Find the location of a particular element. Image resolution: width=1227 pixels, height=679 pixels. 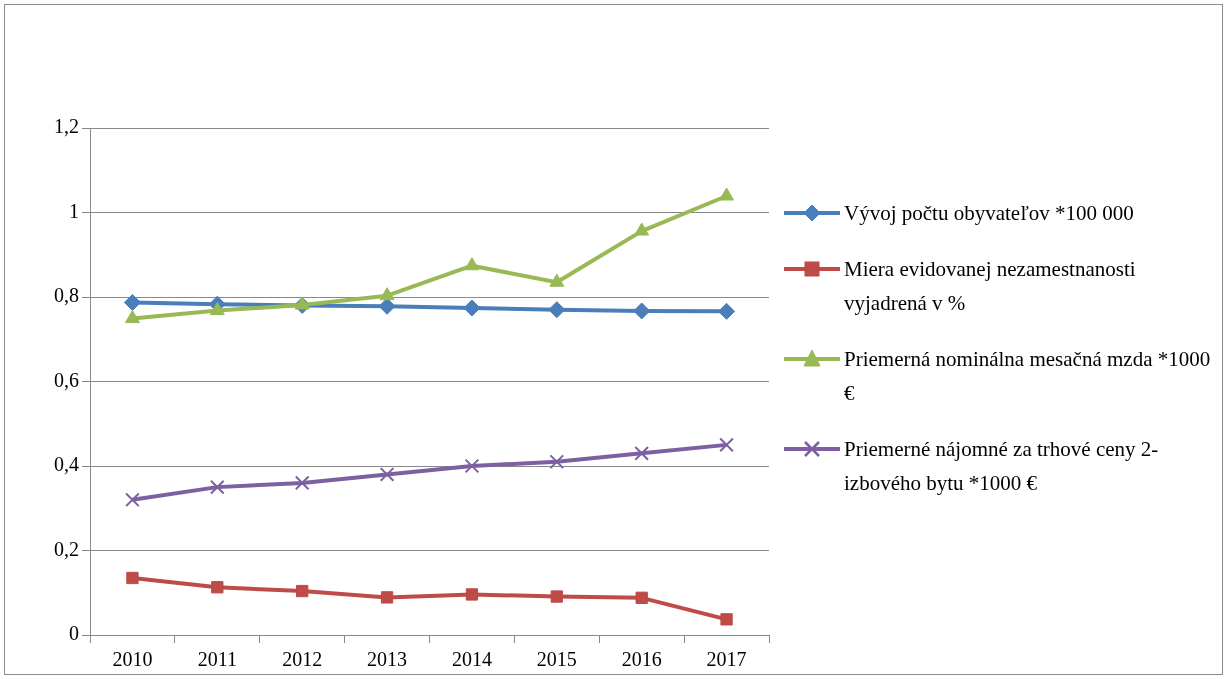

y-tick-label: 0,6 is located at coordinates (66, 379).